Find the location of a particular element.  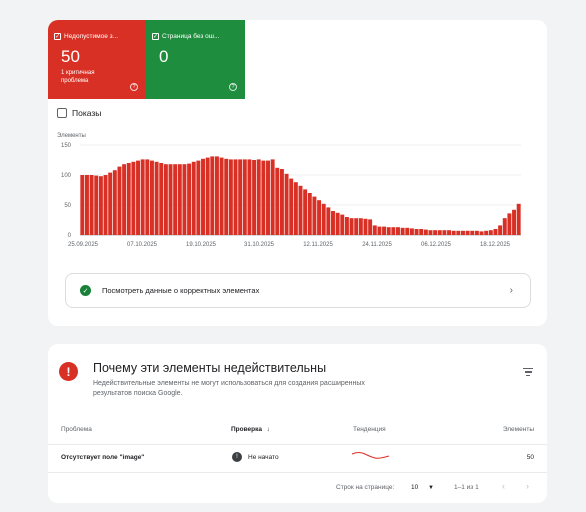

impressions-toggle: Показы is located at coordinates (79, 113).